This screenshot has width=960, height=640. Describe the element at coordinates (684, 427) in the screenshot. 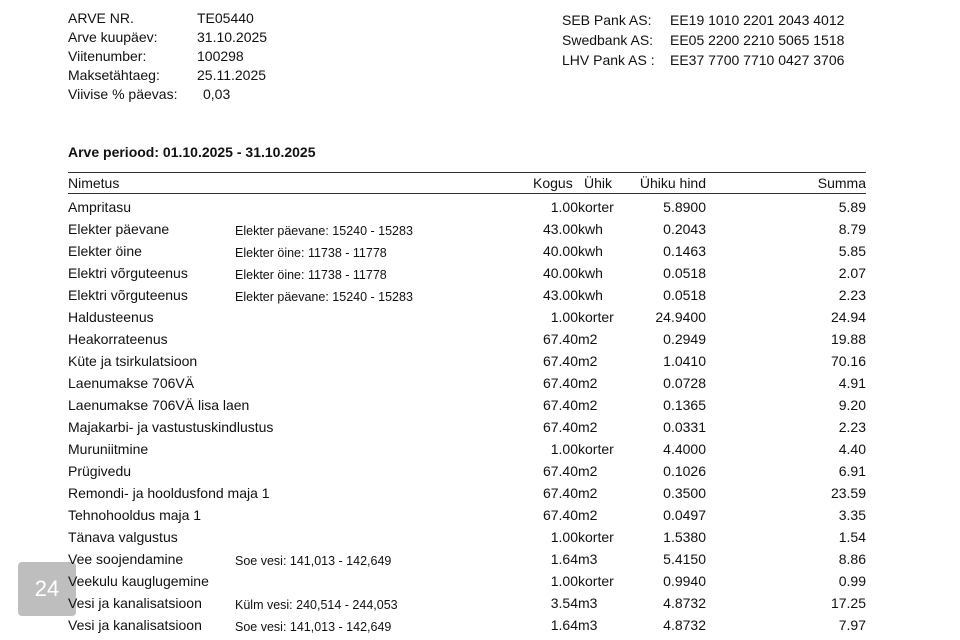

I see `item-price: 0.0331` at that location.